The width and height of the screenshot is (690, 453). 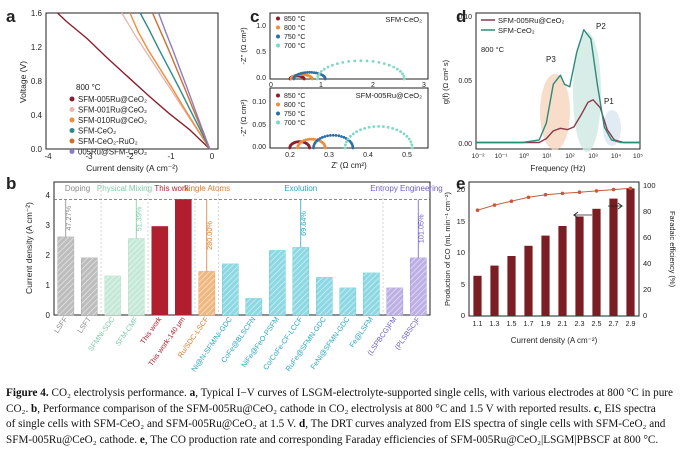 What do you see at coordinates (89, 156) in the screenshot?
I see `a-xtick: -3` at bounding box center [89, 156].